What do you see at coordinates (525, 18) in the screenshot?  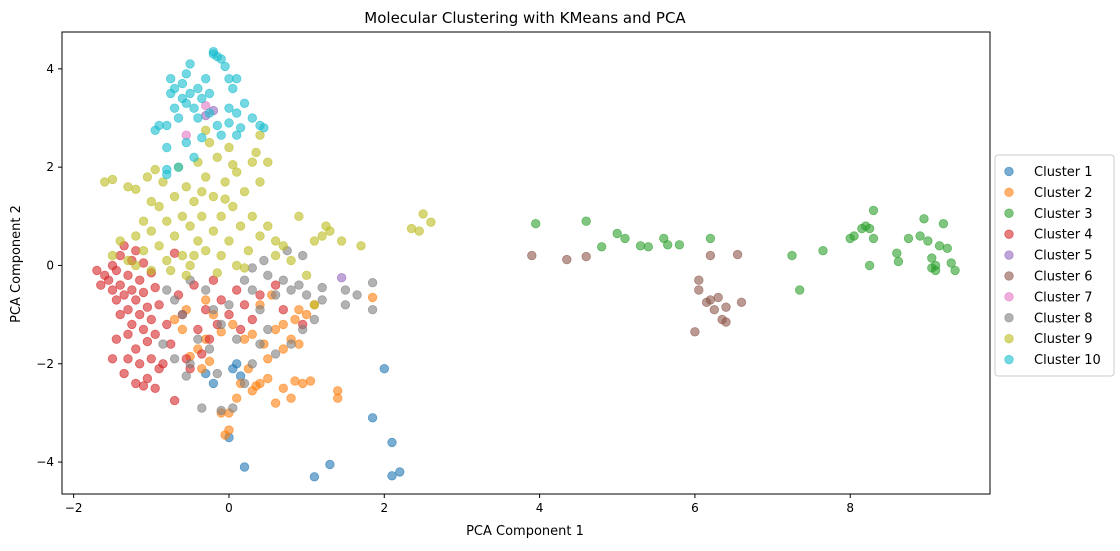 I see `chart-title: Molecular Clustering with KMeans and PCA` at bounding box center [525, 18].